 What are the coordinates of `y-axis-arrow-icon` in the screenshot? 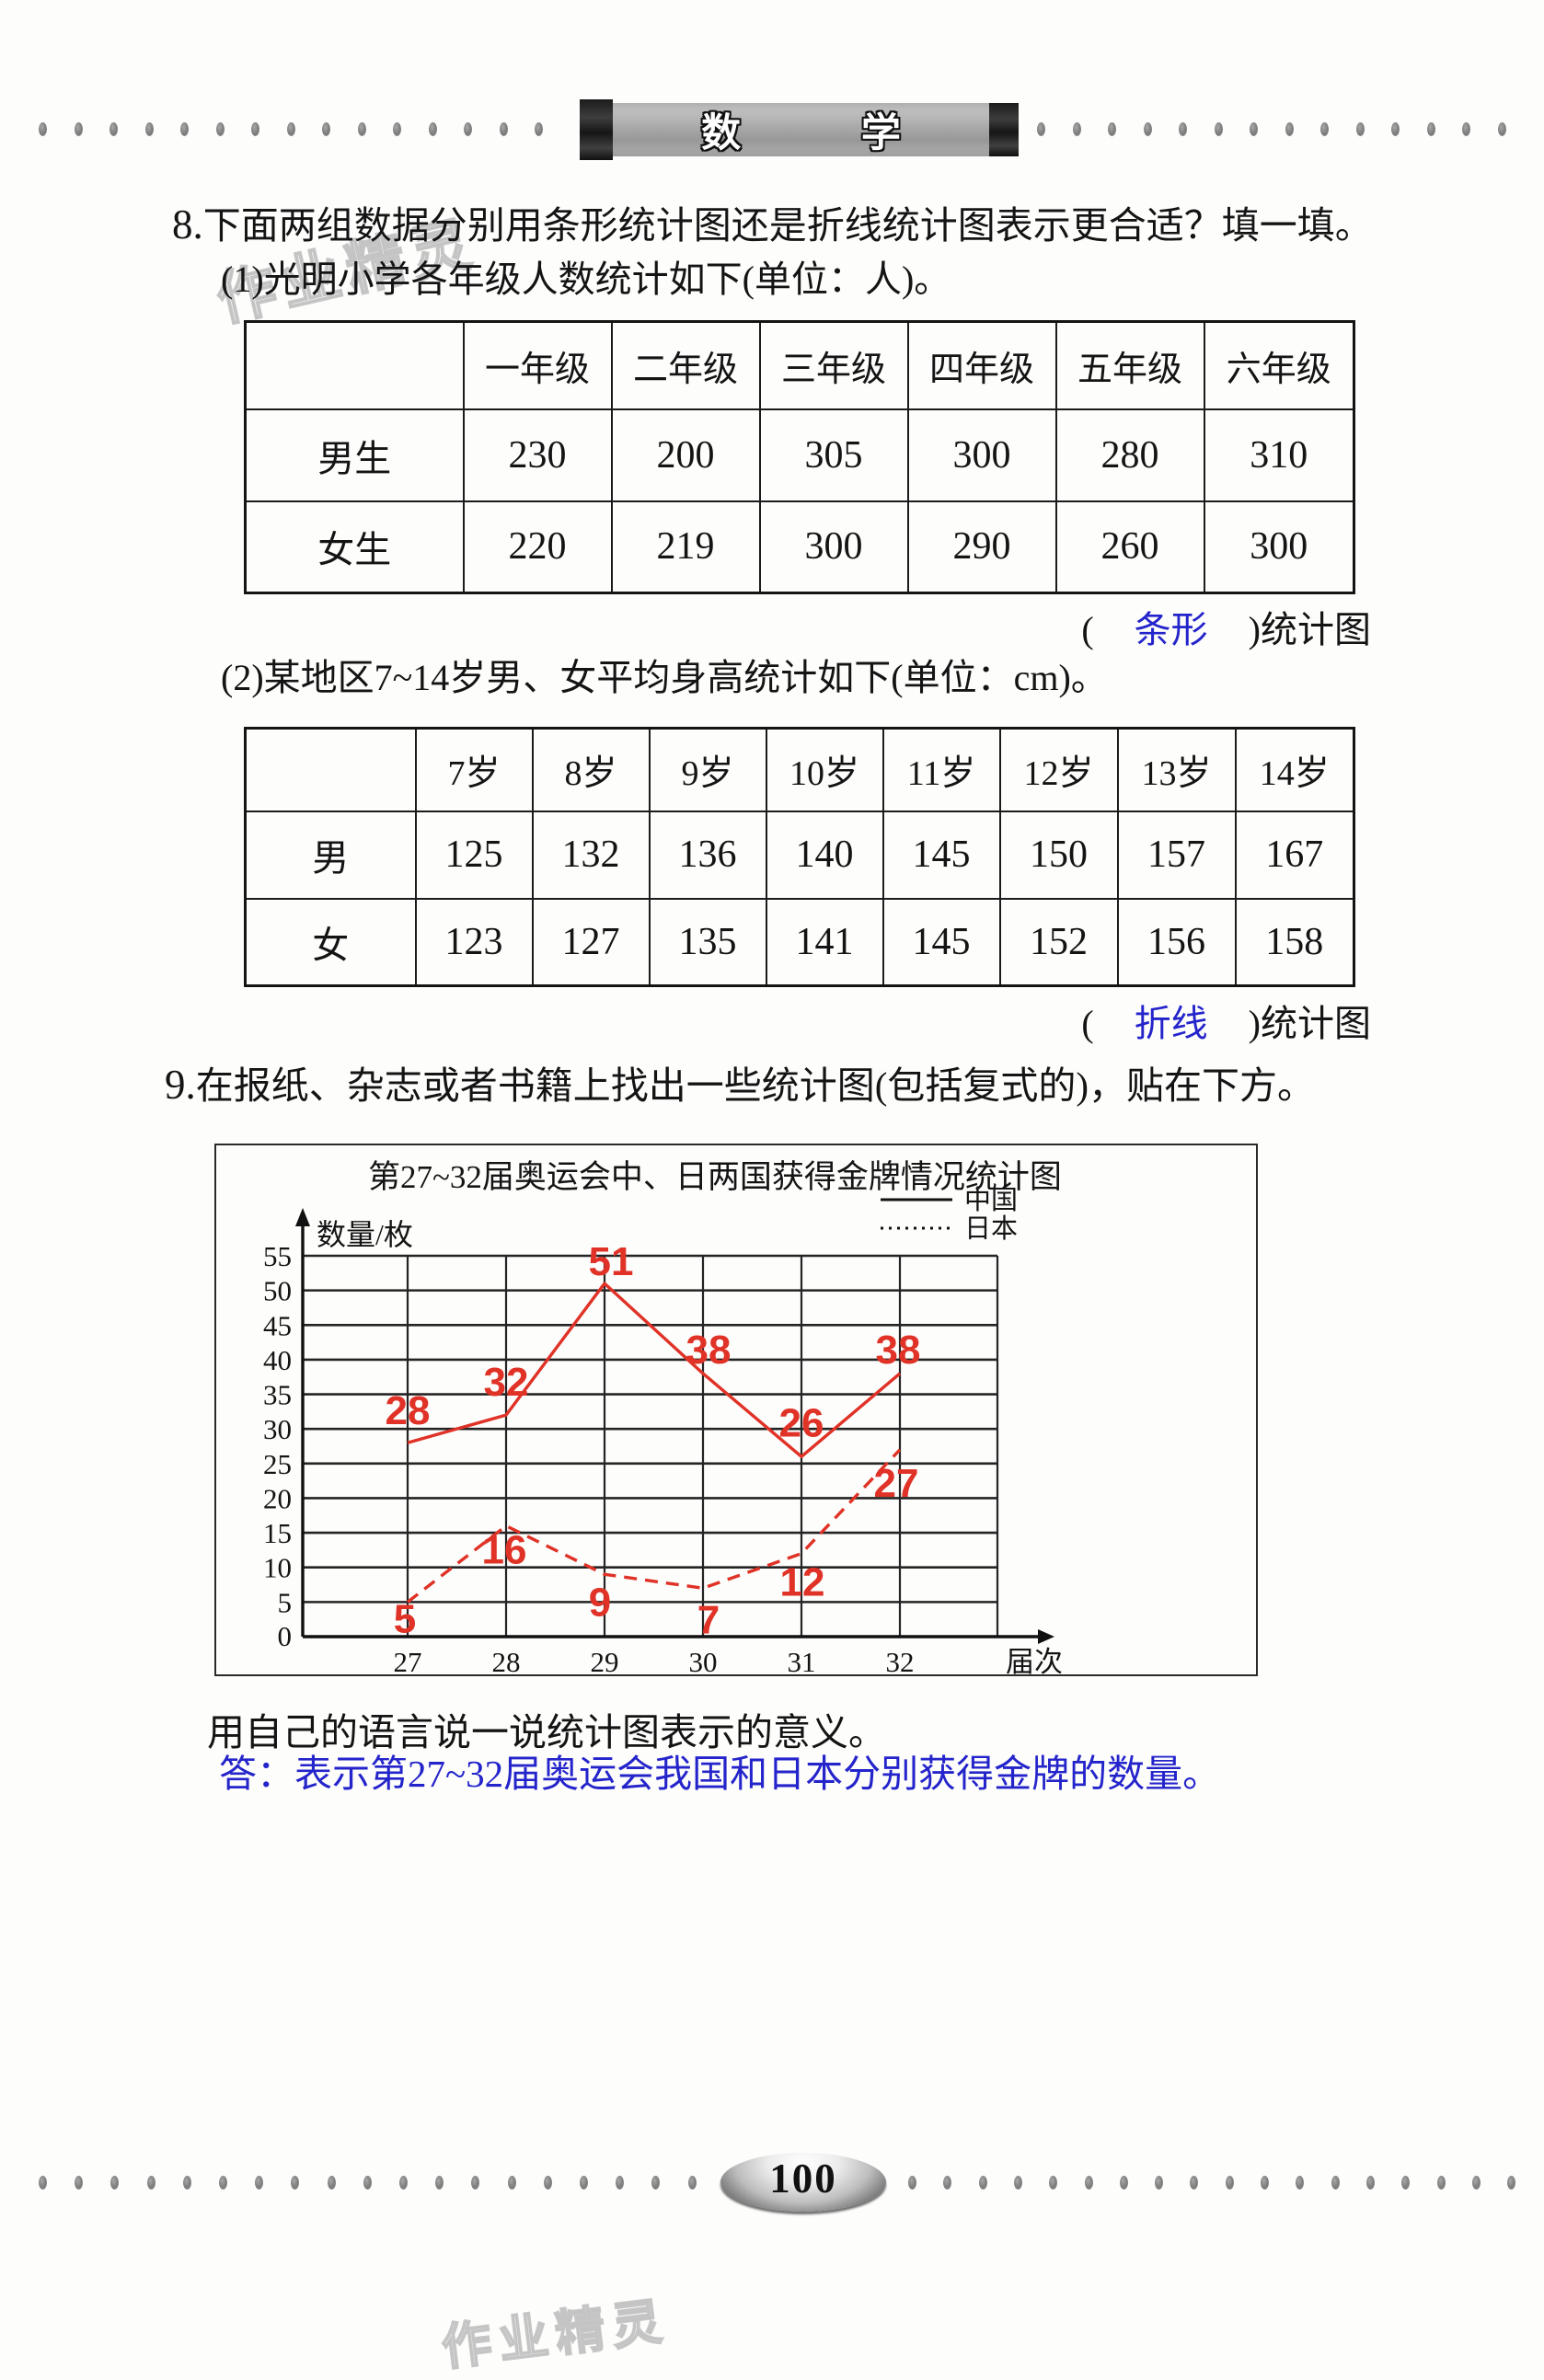 It's located at (302, 1217).